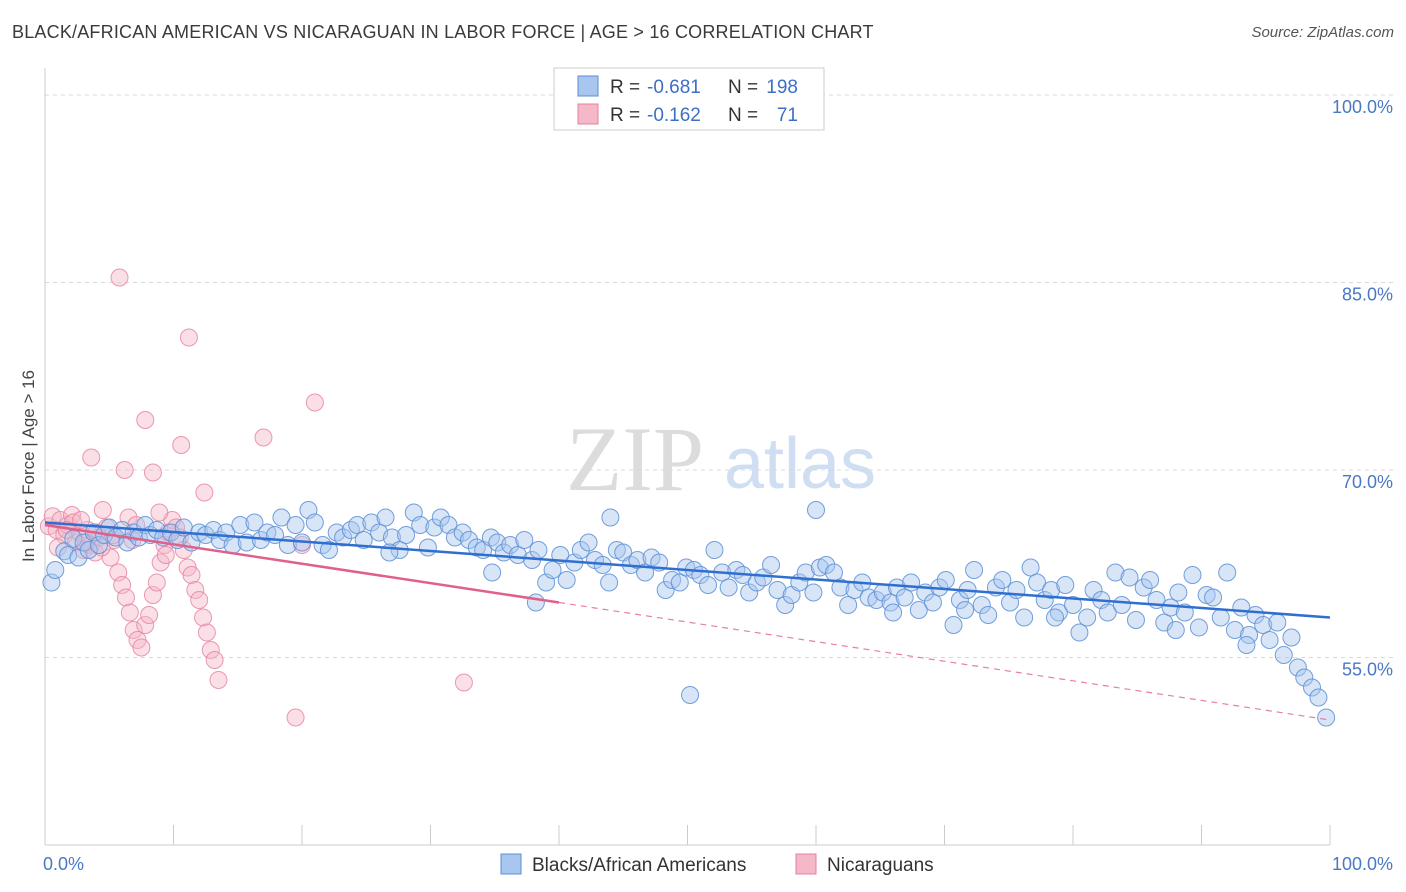  I want to click on y-tick-label: 85.0%, so click(1367, 295).